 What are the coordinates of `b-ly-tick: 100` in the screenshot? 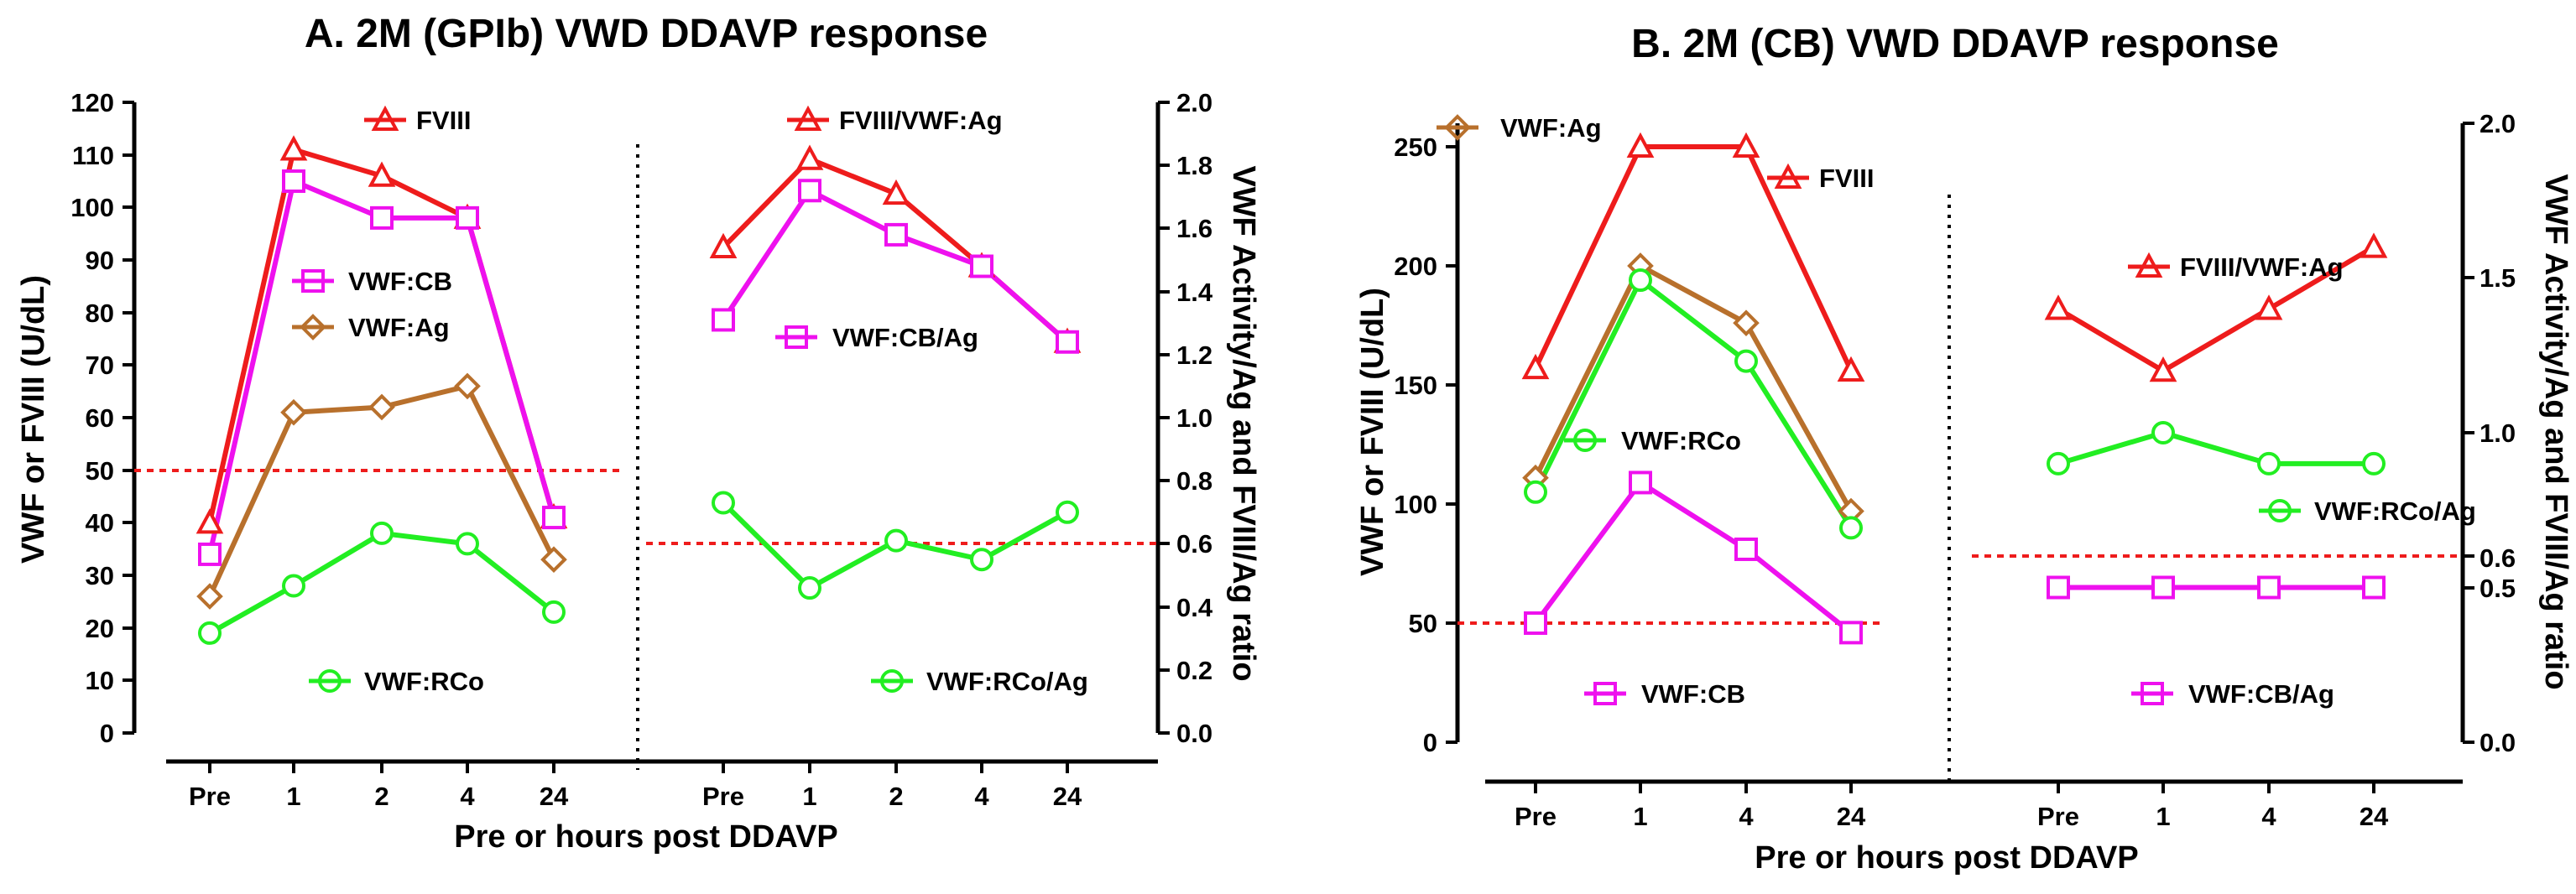 It's located at (1415, 504).